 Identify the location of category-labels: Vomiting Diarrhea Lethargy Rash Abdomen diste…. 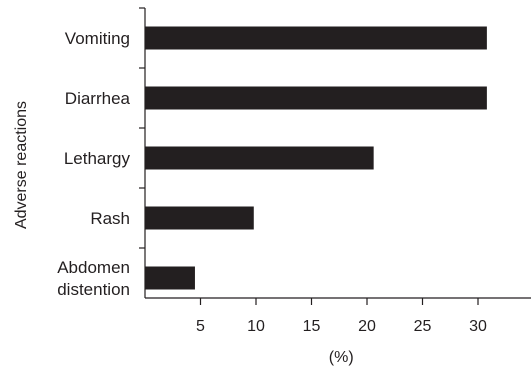
(93, 164).